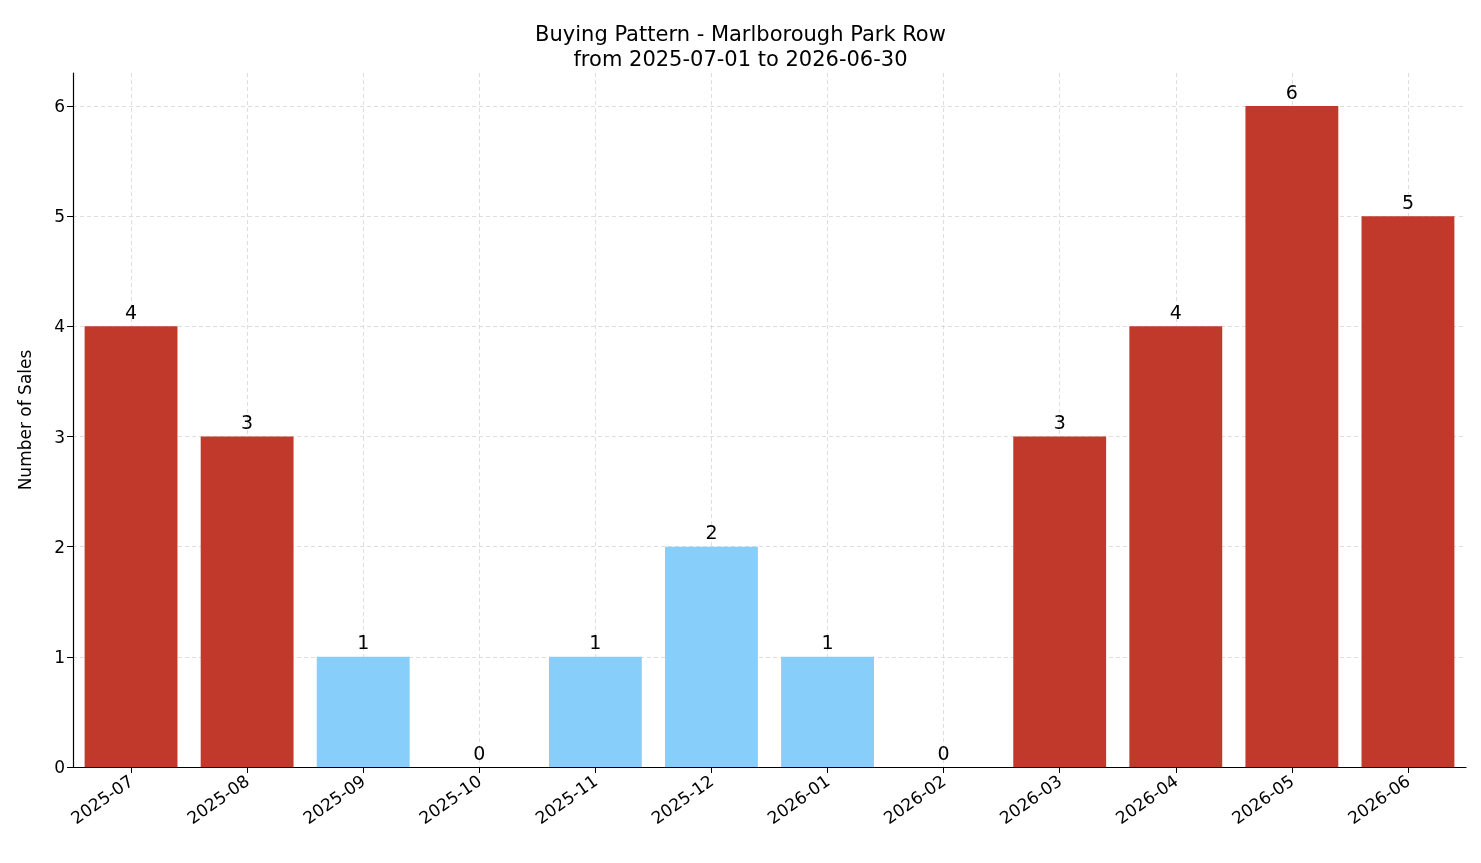  I want to click on data-label: 2, so click(711, 532).